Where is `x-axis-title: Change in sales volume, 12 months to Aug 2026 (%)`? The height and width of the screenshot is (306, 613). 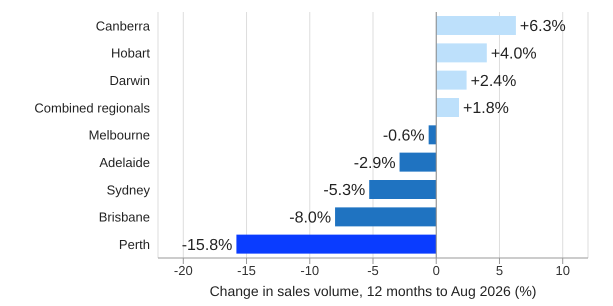 x-axis-title: Change in sales volume, 12 months to Aug 2026 (%) is located at coordinates (373, 291).